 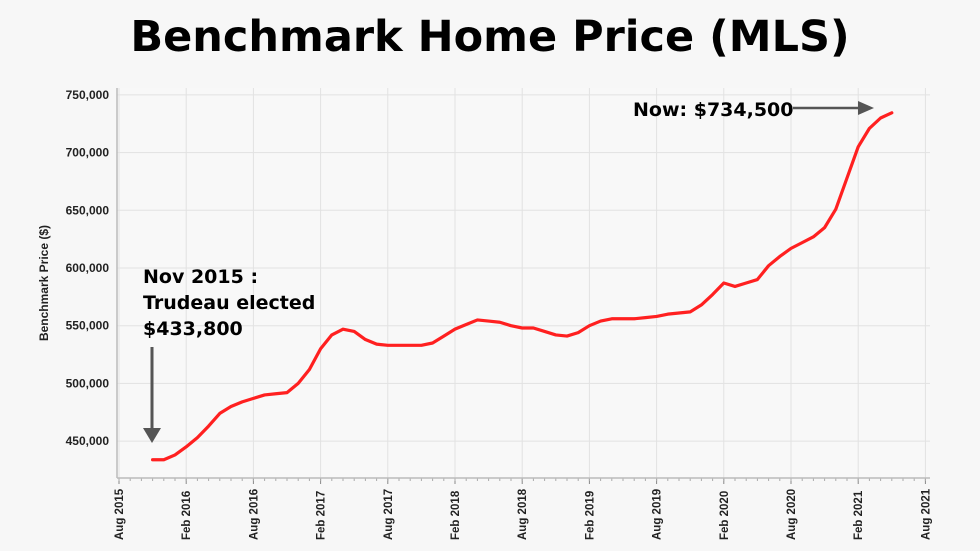 What do you see at coordinates (88, 210) in the screenshot?
I see `y-tick-label: 650,000` at bounding box center [88, 210].